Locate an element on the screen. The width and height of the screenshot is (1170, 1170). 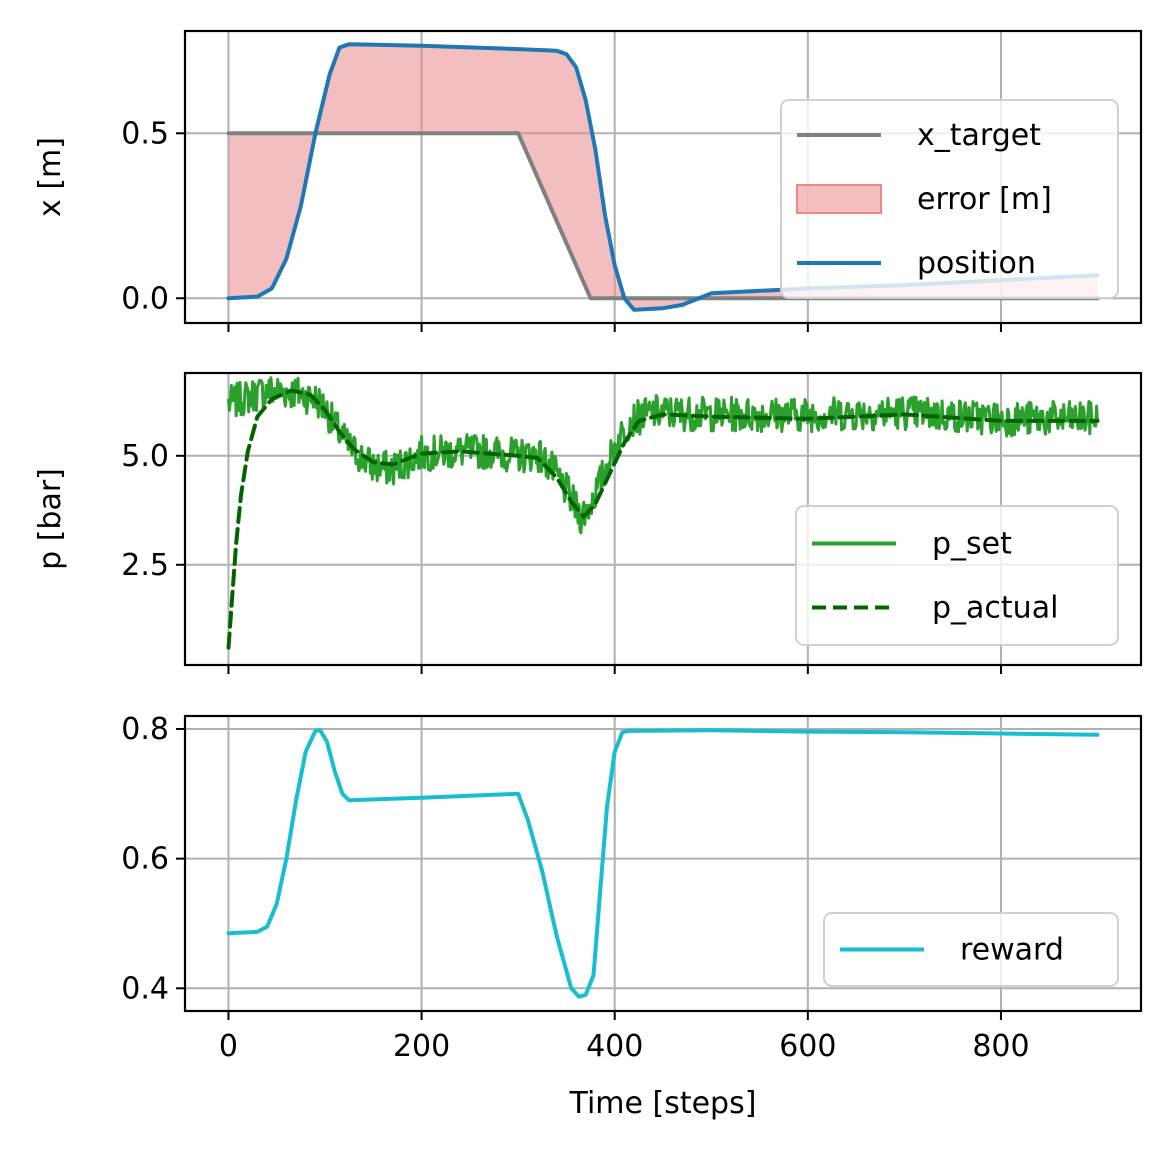
legend-label: error [m] is located at coordinates (984, 199).